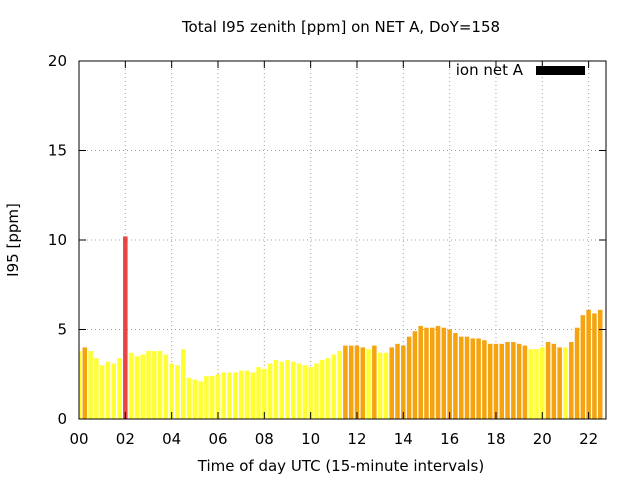 The height and width of the screenshot is (480, 640). What do you see at coordinates (125, 439) in the screenshot?
I see `x-tick-label: 02` at bounding box center [125, 439].